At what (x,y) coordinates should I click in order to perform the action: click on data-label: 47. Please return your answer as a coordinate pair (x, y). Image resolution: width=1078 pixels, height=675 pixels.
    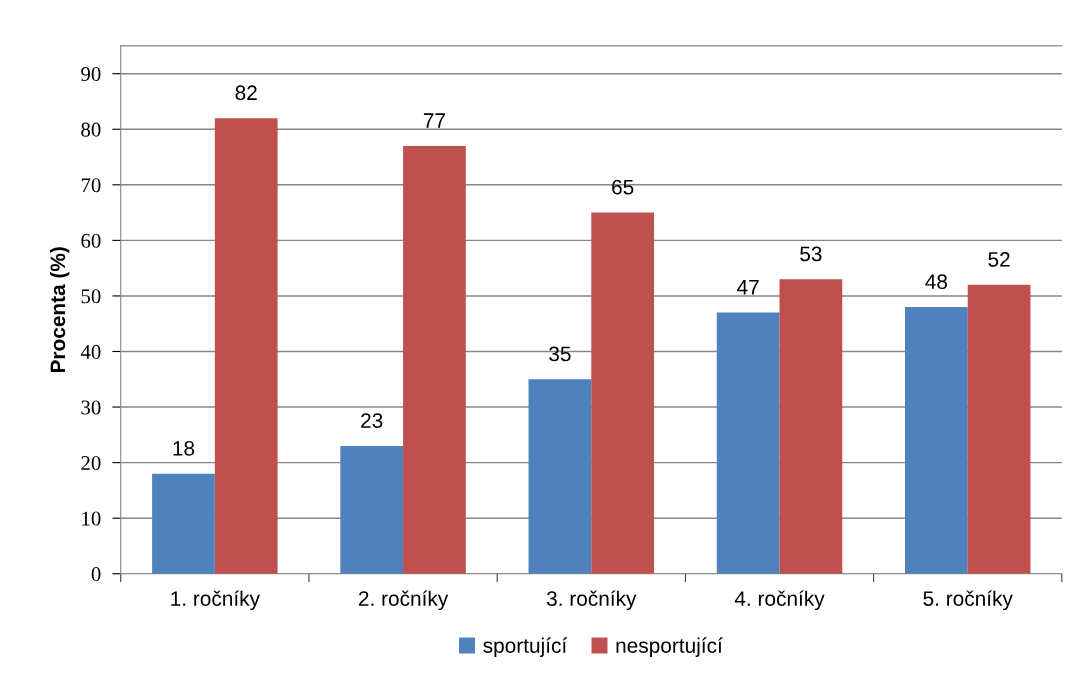
    Looking at the image, I should click on (748, 287).